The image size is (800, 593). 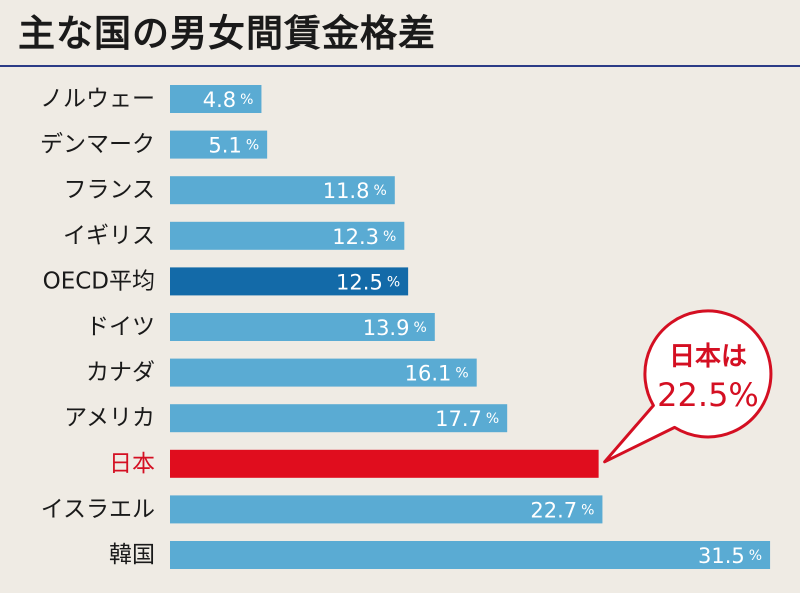 I want to click on category-label: フランス, so click(x=109, y=190).